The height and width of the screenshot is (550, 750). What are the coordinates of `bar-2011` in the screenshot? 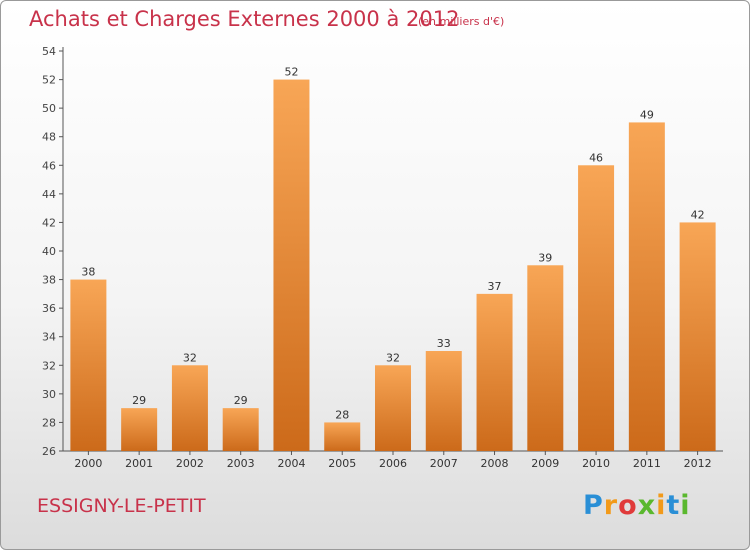 It's located at (646, 286).